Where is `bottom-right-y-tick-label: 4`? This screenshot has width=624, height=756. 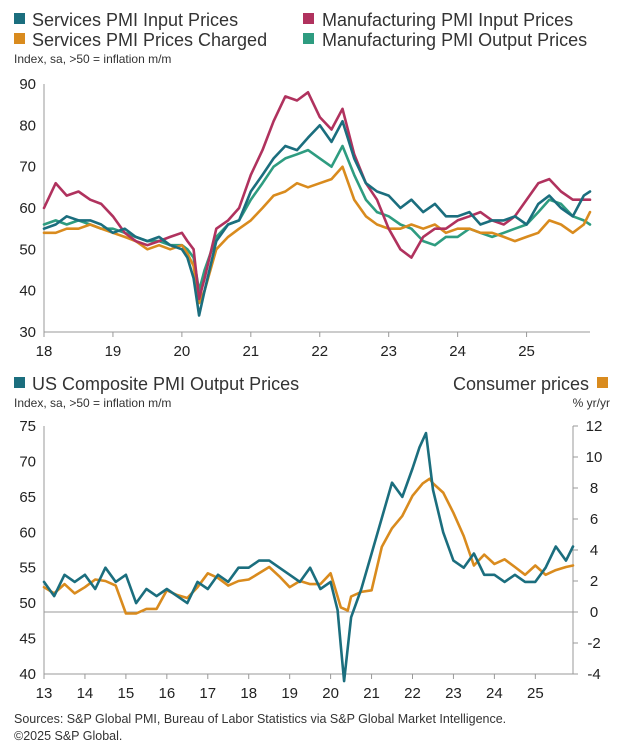
bottom-right-y-tick-label: 4 is located at coordinates (594, 550).